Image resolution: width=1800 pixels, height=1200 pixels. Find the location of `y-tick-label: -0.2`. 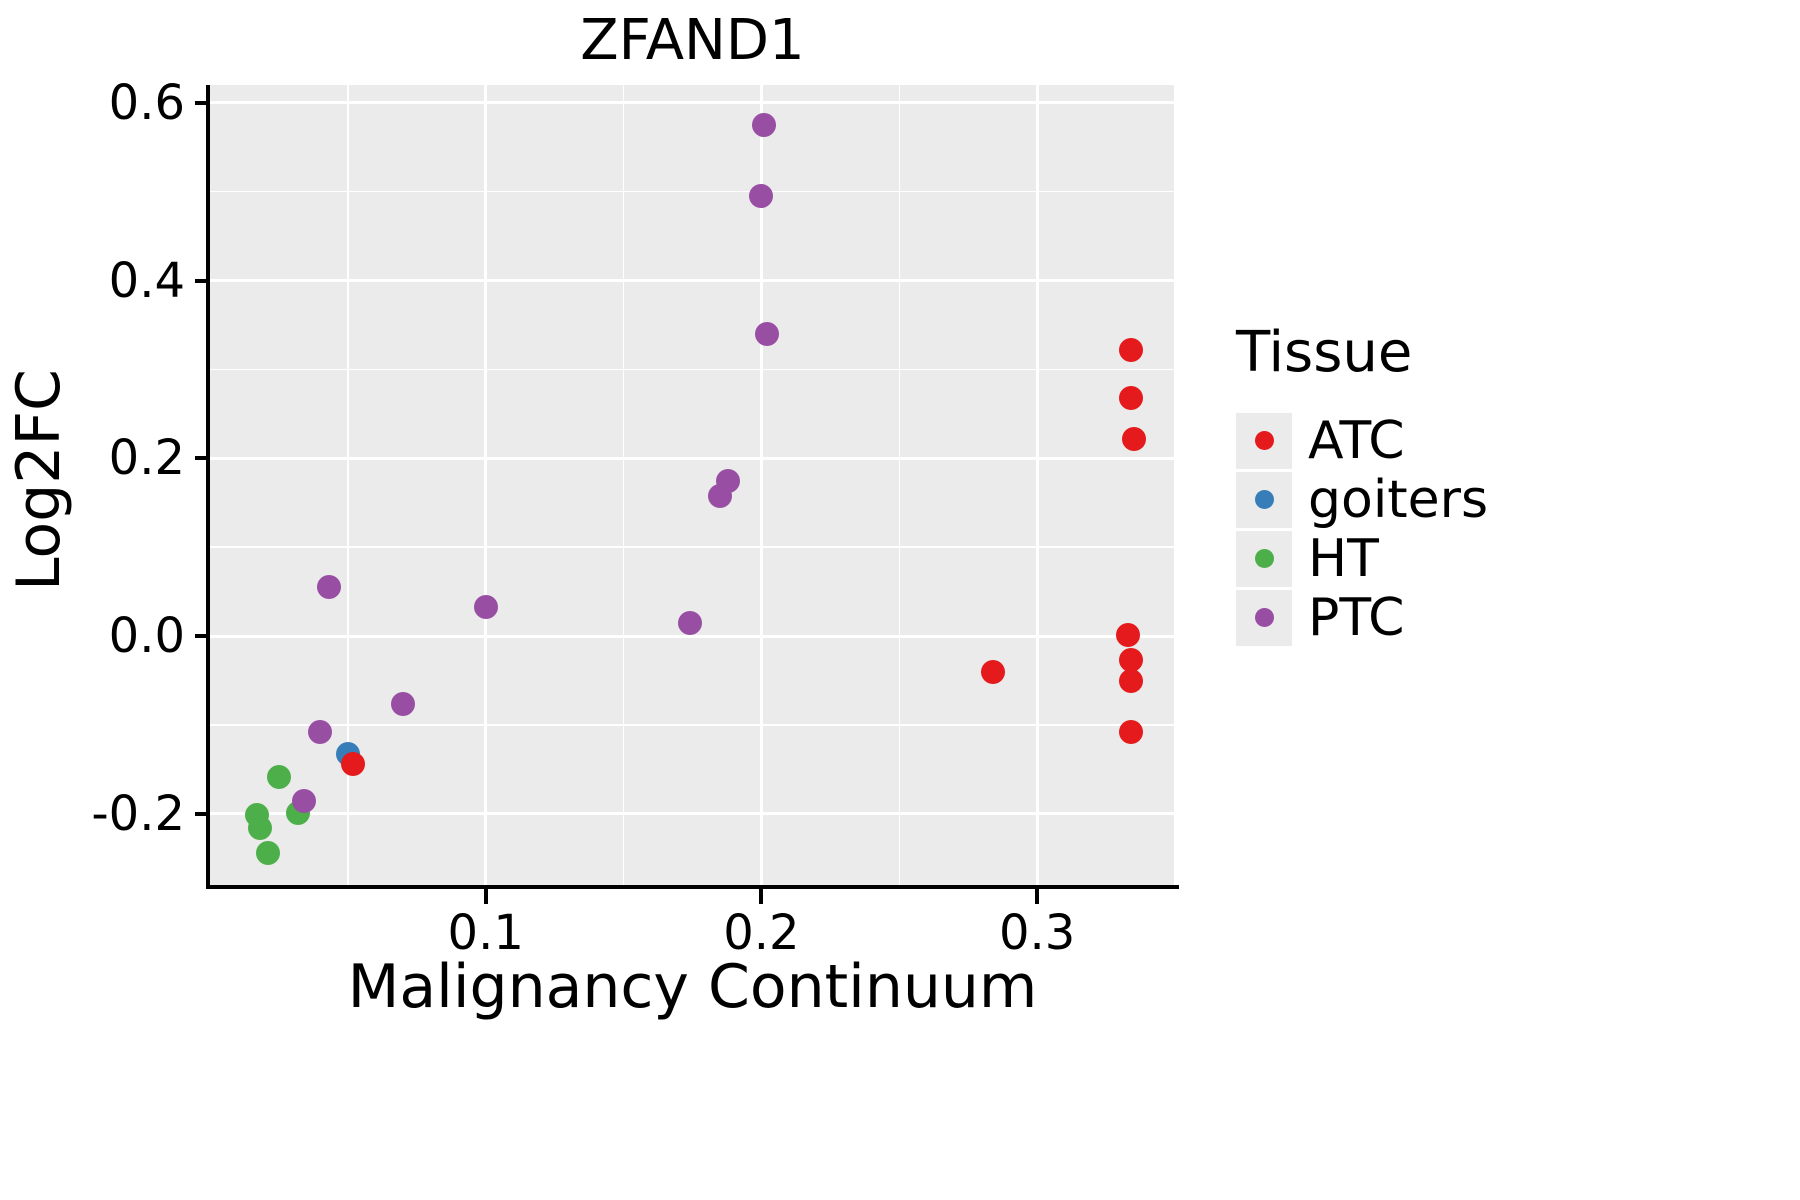

y-tick-label: -0.2 is located at coordinates (138, 813).